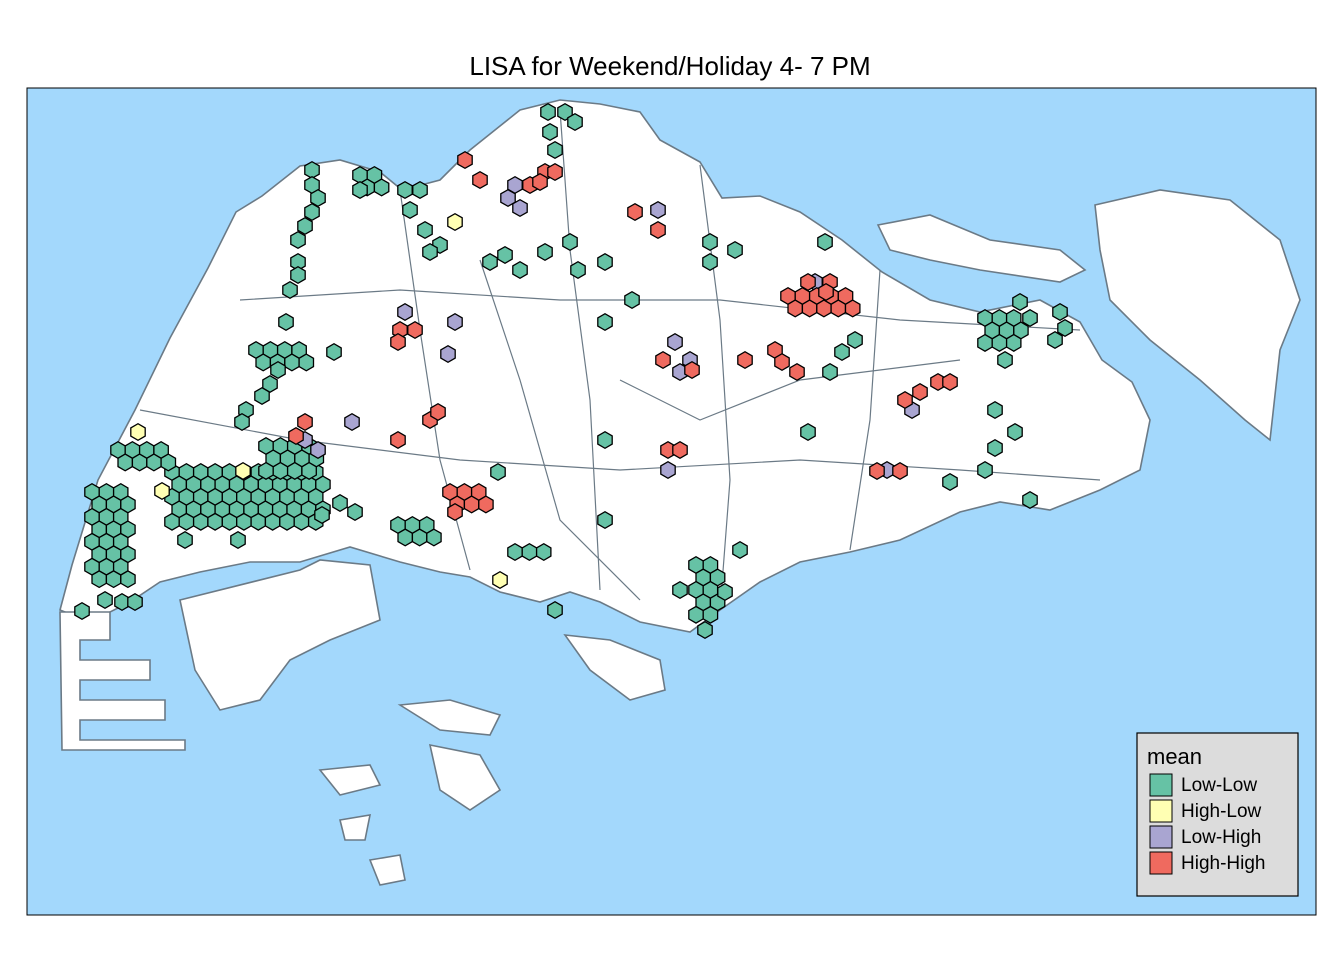 This screenshot has width=1344, height=960. Describe the element at coordinates (1223, 863) in the screenshot. I see `legend-label: High-High` at that location.